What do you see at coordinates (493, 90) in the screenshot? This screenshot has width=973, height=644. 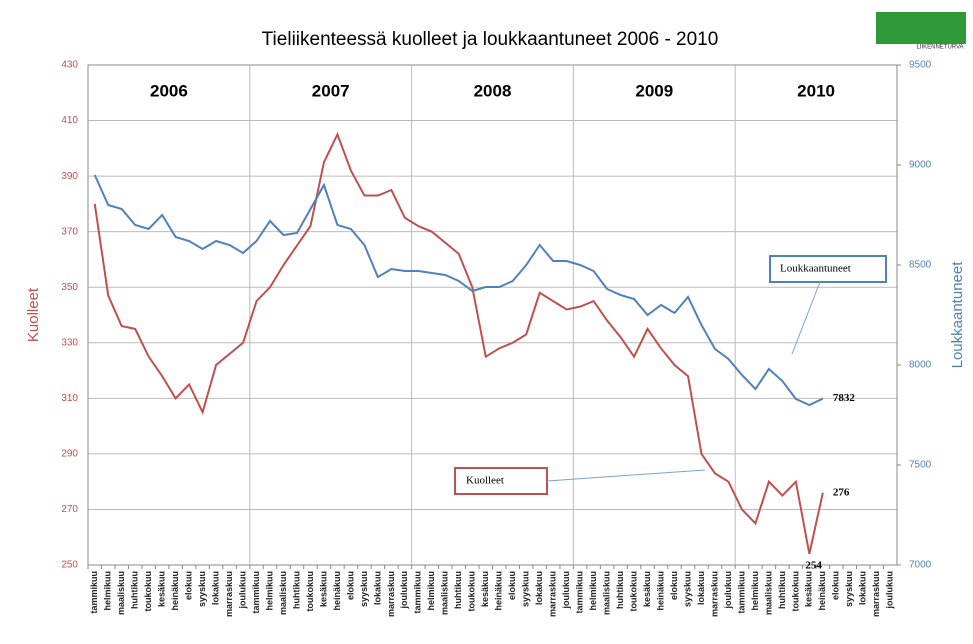 I see `year-label: 2008` at bounding box center [493, 90].